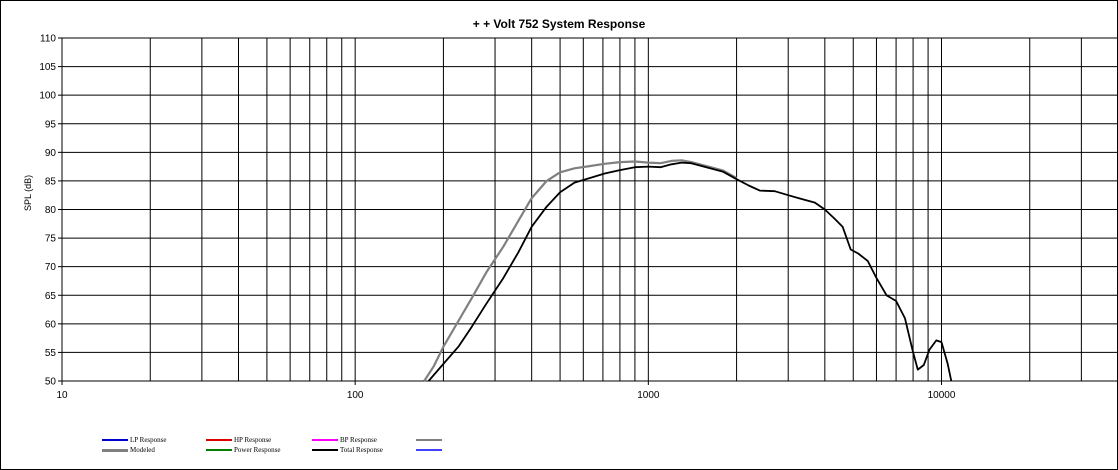 Image resolution: width=1118 pixels, height=470 pixels. Describe the element at coordinates (51, 153) in the screenshot. I see `y-tick-label: 90` at that location.